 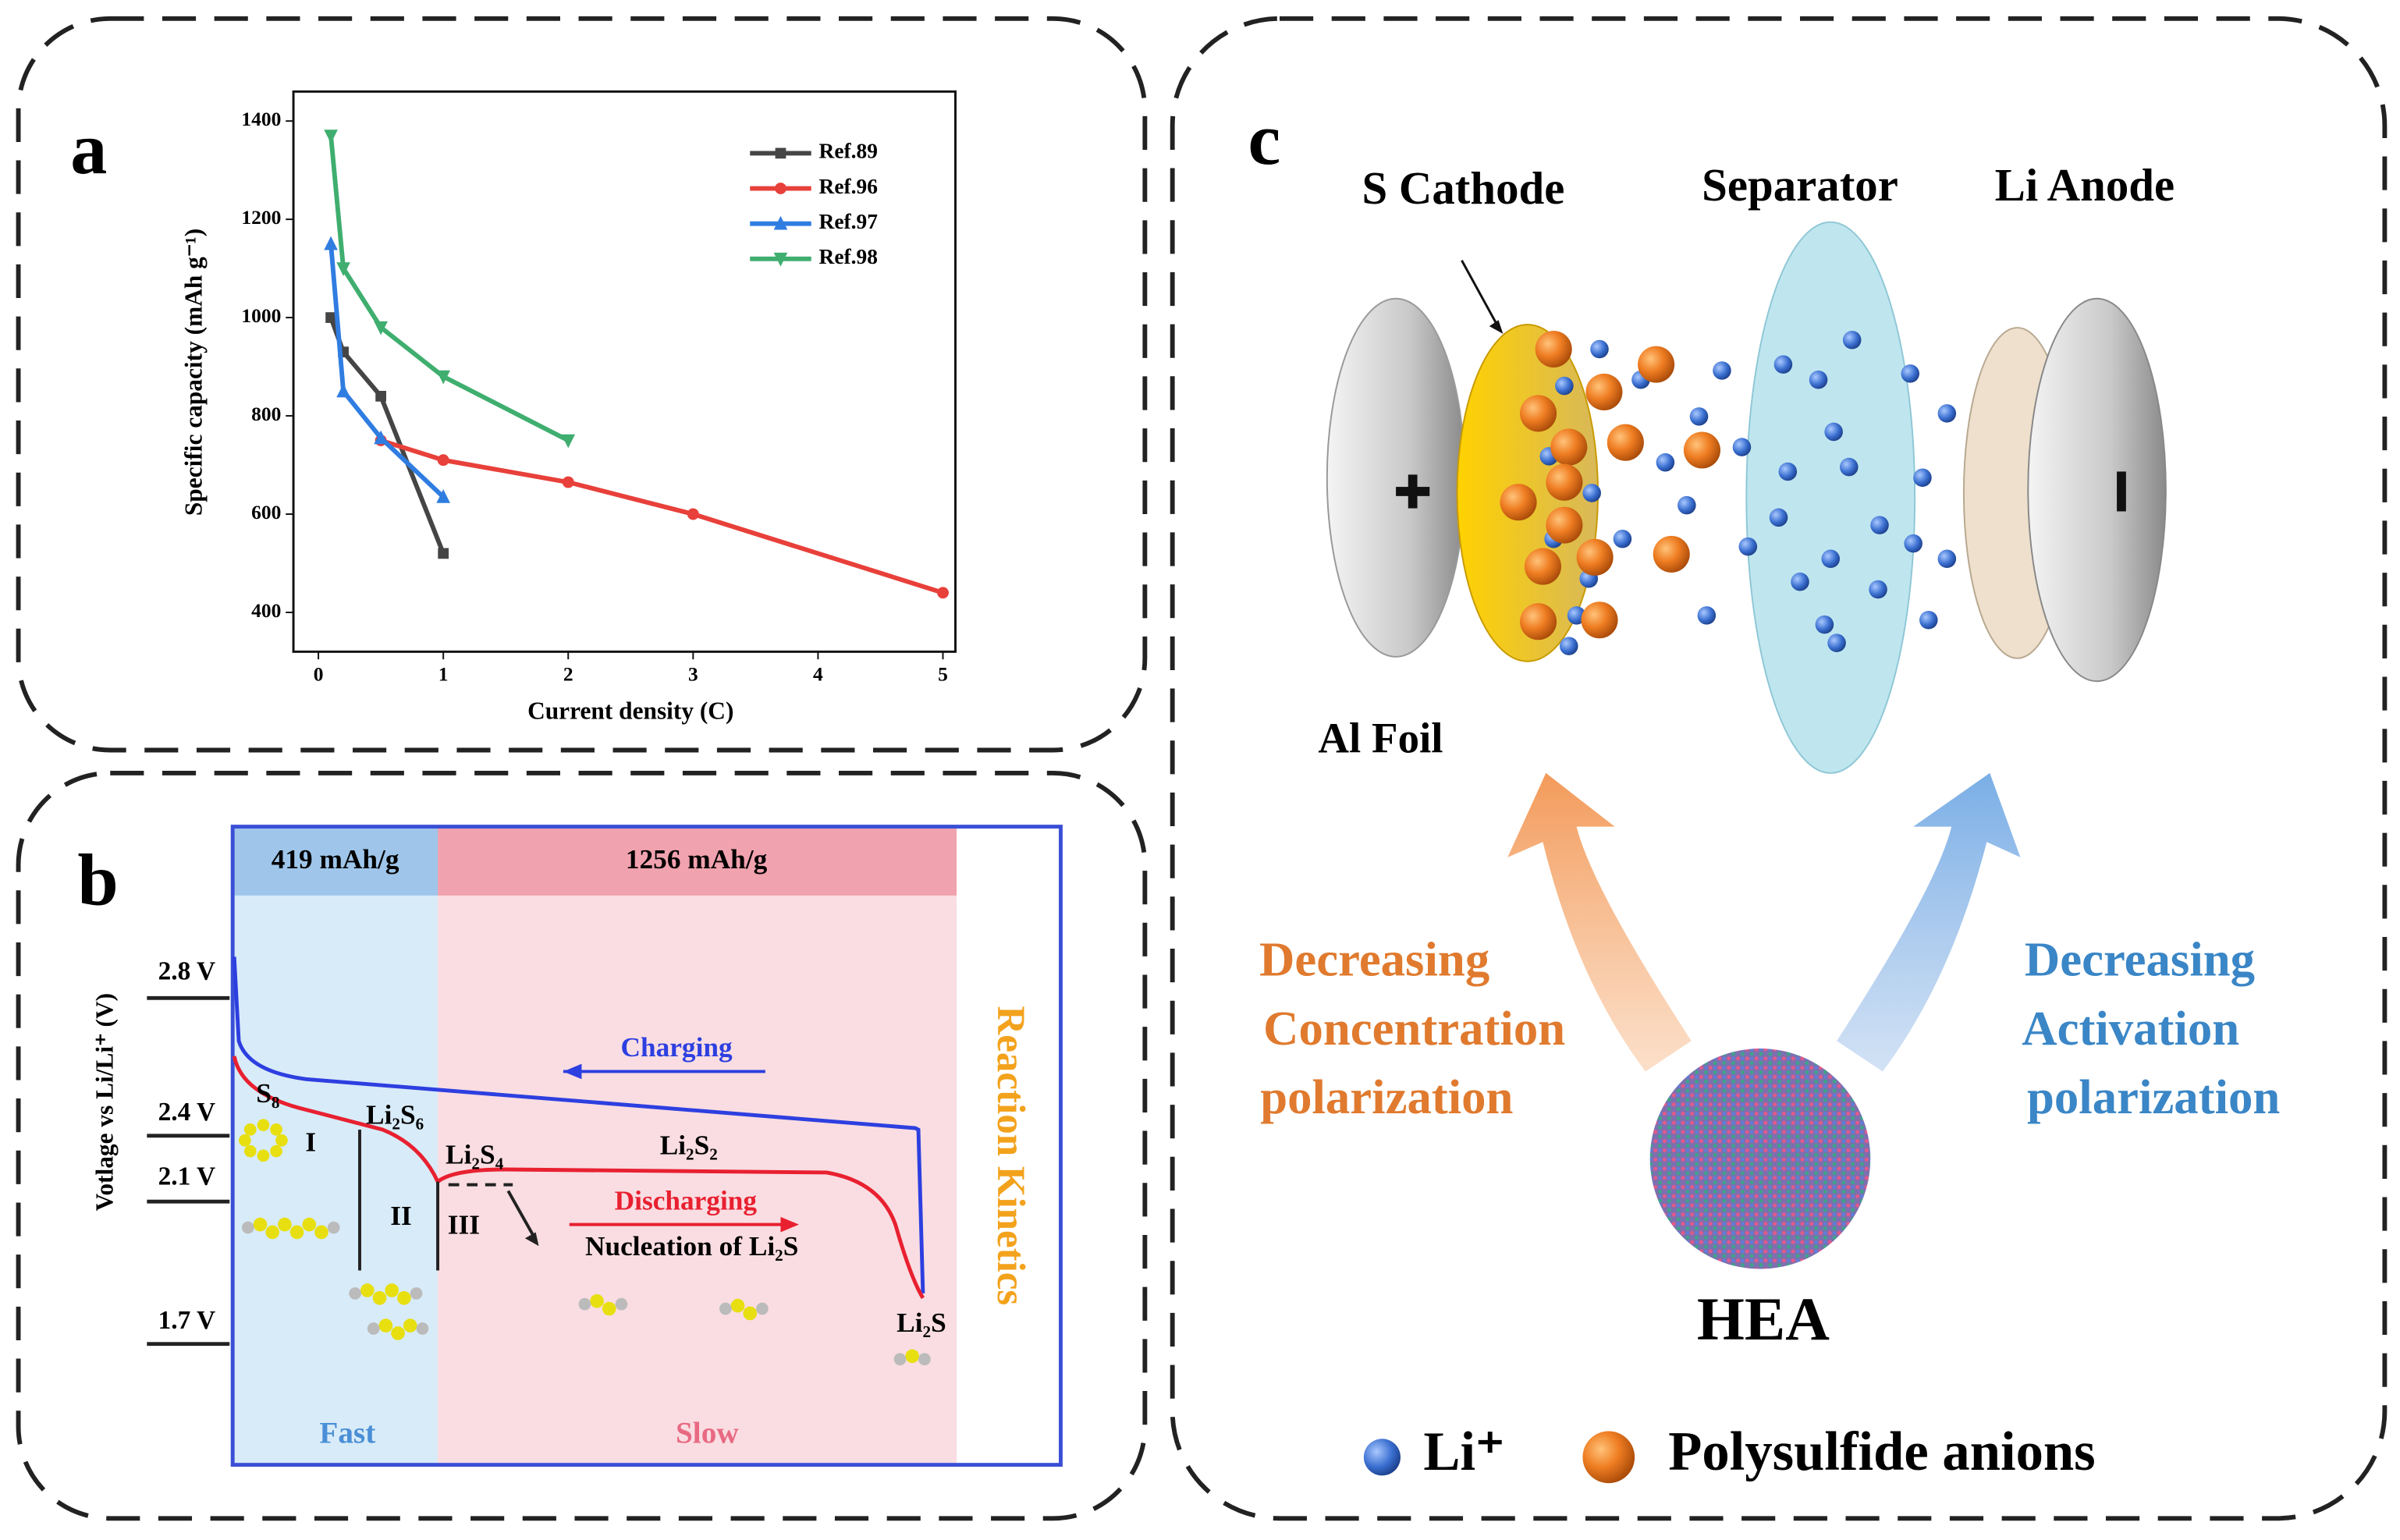 I want to click on capacity-bar, so click(x=697, y=861).